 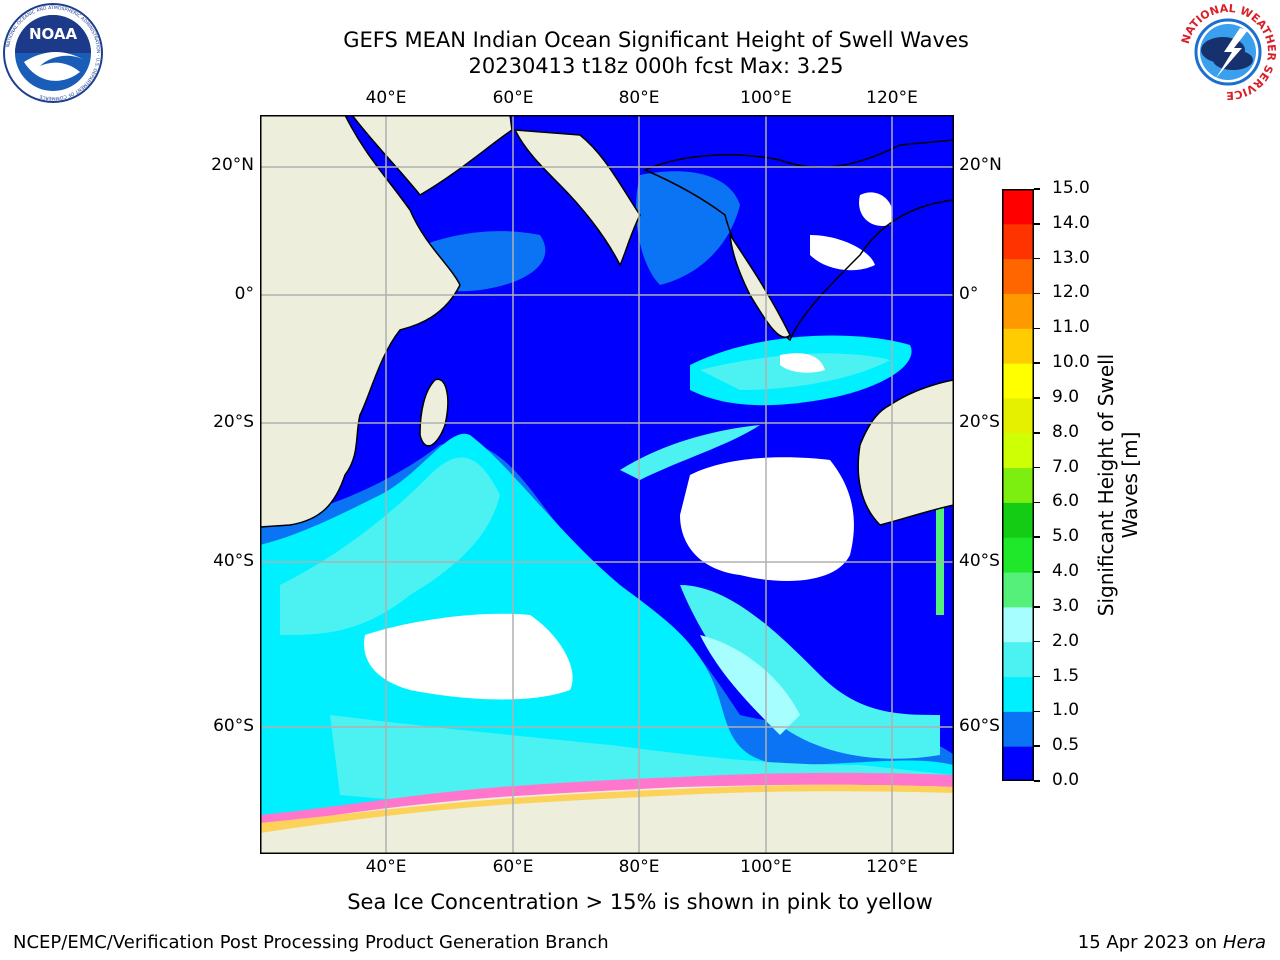 I want to click on footer-date: 15 Apr 2023 on Hera, so click(x=1171, y=942).